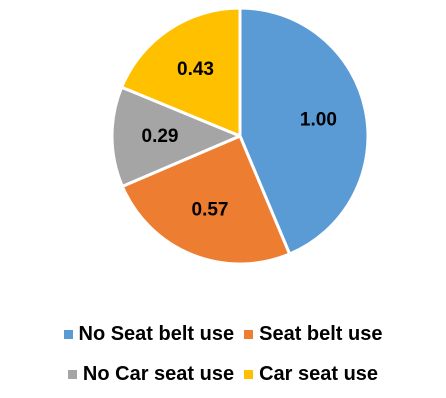 The height and width of the screenshot is (398, 446). Describe the element at coordinates (319, 374) in the screenshot. I see `legend-label: Car seat use` at that location.